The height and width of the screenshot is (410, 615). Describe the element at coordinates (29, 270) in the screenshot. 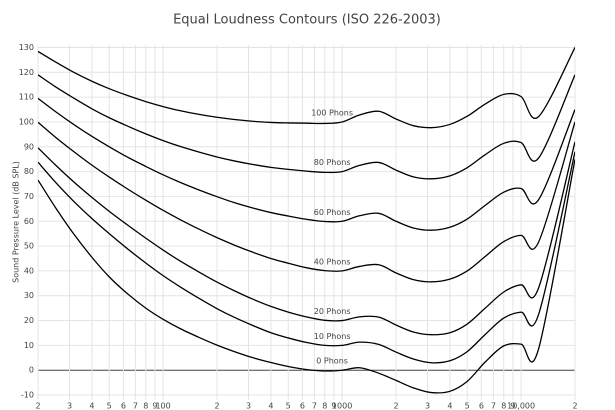

I see `y-tick-label: 40` at that location.